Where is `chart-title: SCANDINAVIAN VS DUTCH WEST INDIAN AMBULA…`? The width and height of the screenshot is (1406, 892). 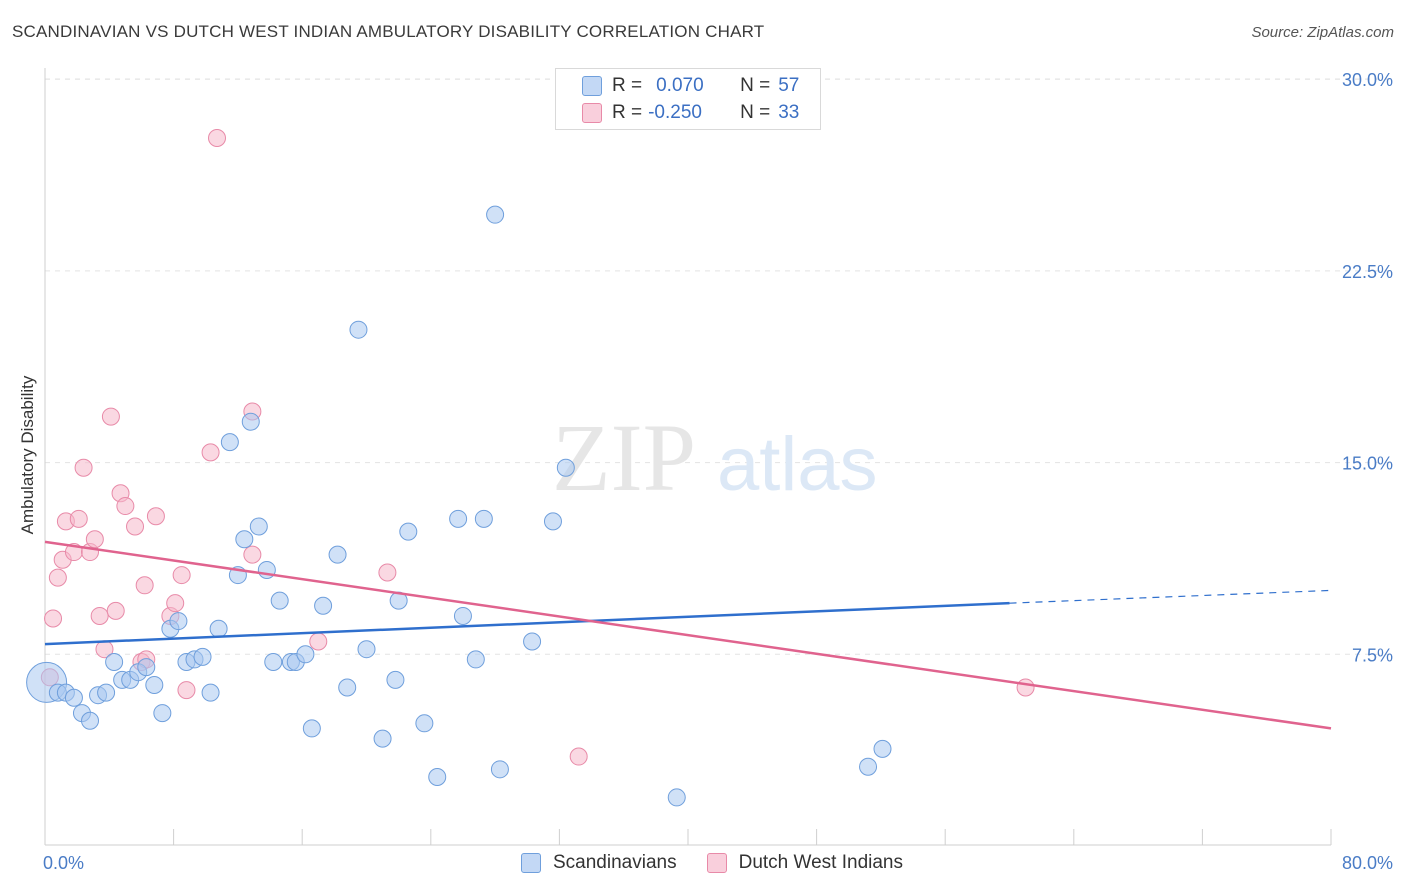
chart-title: SCANDINAVIAN VS DUTCH WEST INDIAN AMBULA… is located at coordinates (388, 31).